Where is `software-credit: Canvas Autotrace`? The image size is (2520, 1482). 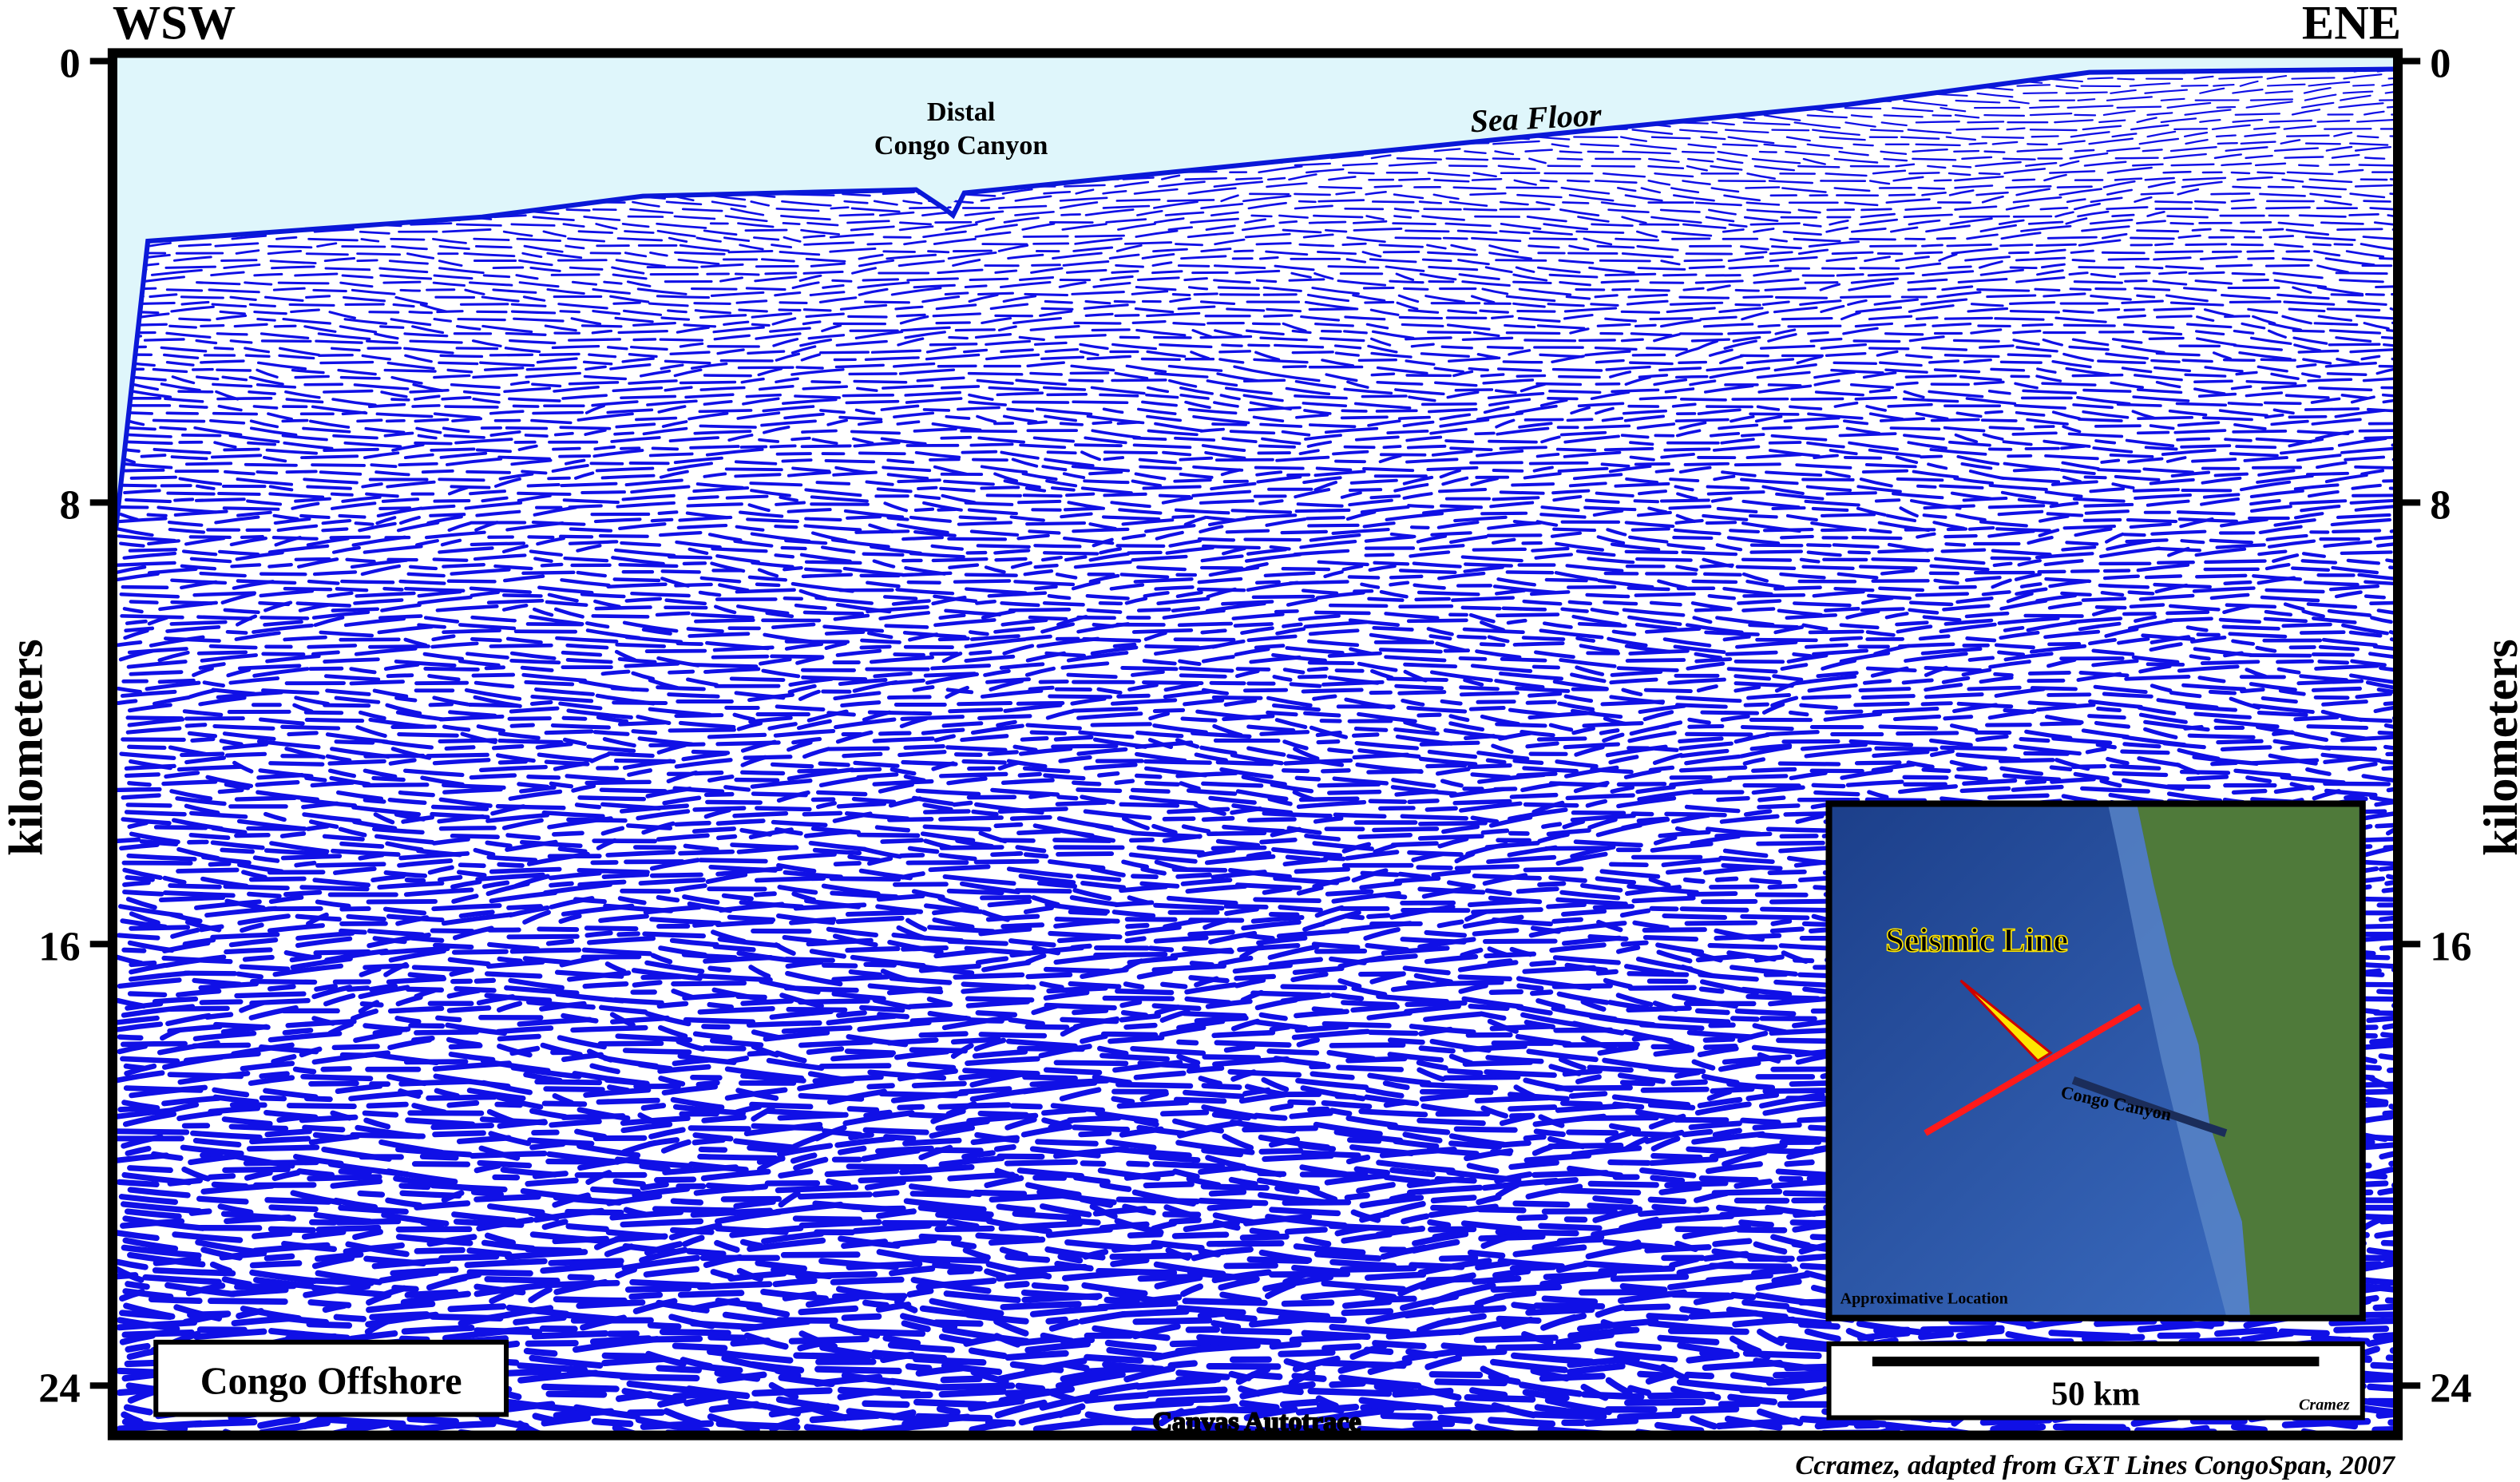
software-credit: Canvas Autotrace is located at coordinates (1256, 1422).